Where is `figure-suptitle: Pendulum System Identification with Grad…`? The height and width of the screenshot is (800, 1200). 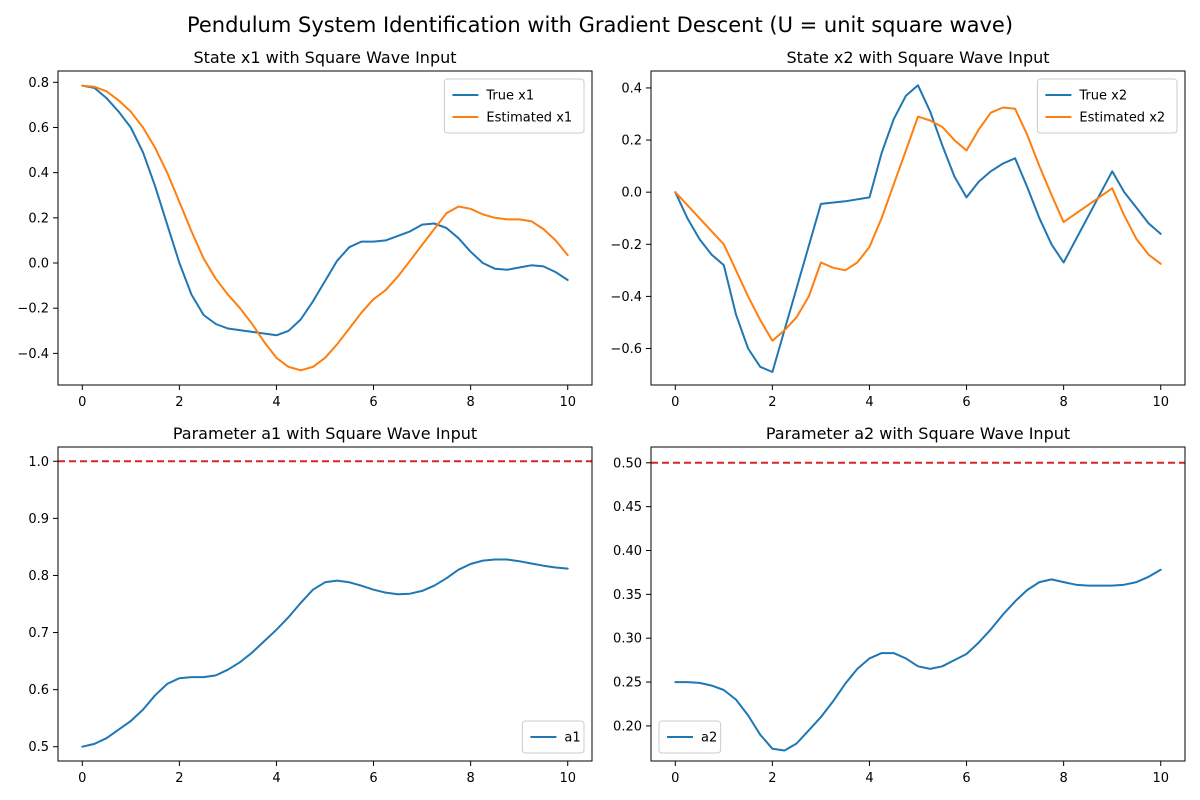
figure-suptitle: Pendulum System Identification with Grad… is located at coordinates (600, 25).